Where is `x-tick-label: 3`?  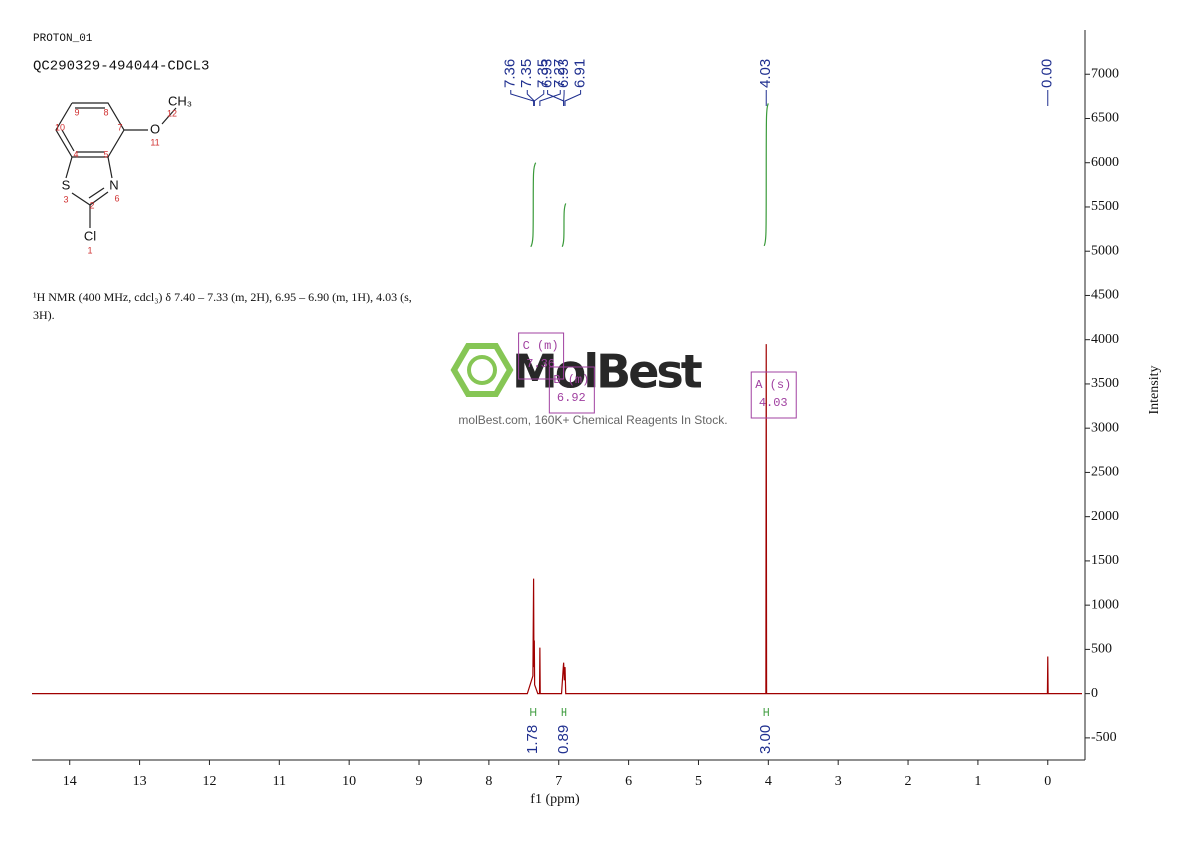 x-tick-label: 3 is located at coordinates (838, 781).